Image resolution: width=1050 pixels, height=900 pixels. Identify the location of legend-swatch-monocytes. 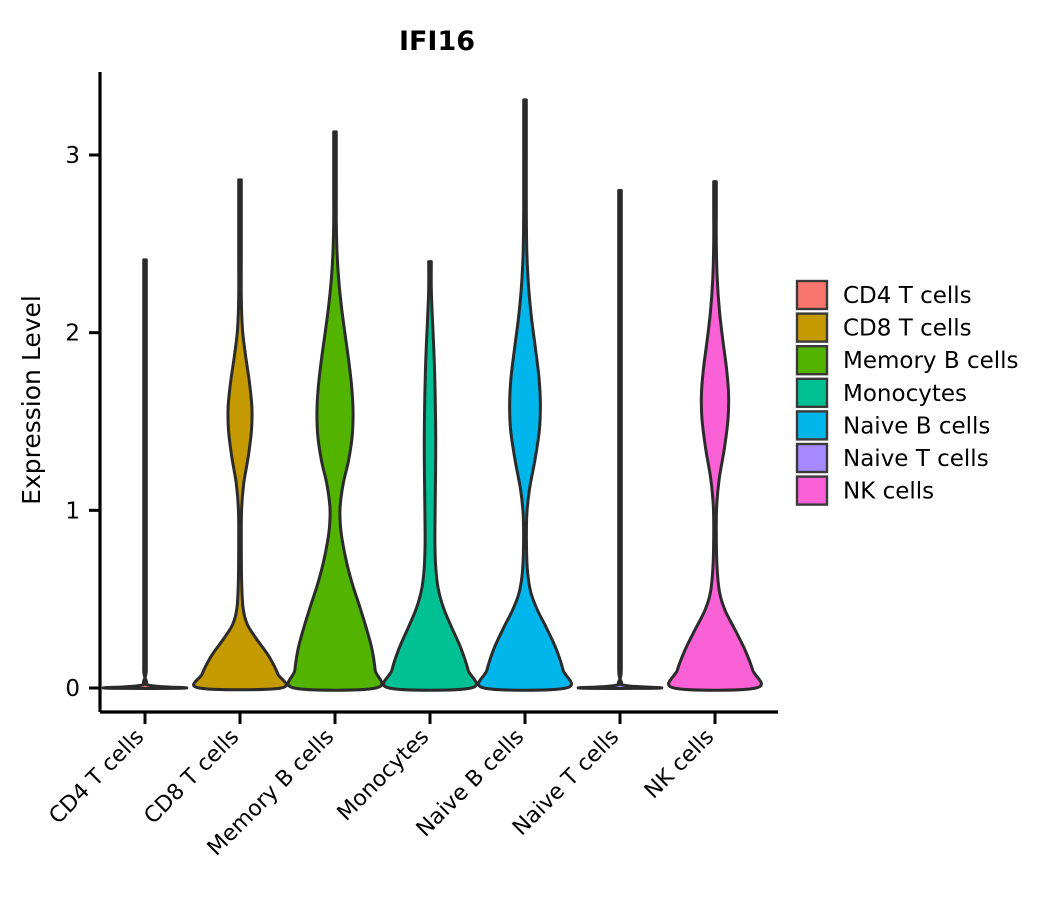
(812, 392).